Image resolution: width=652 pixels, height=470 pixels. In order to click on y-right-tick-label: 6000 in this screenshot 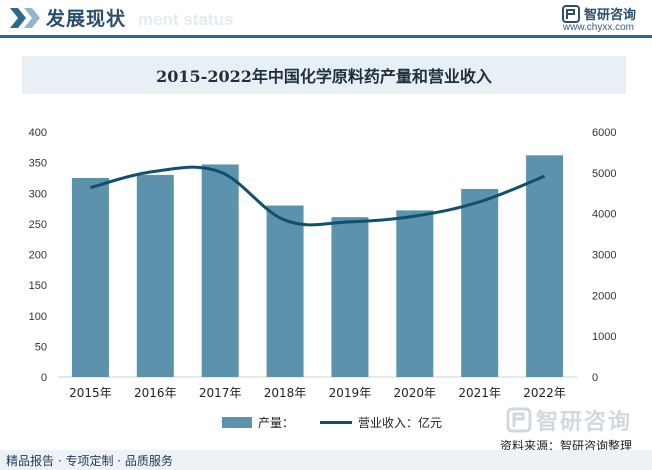, I will do `click(604, 133)`.